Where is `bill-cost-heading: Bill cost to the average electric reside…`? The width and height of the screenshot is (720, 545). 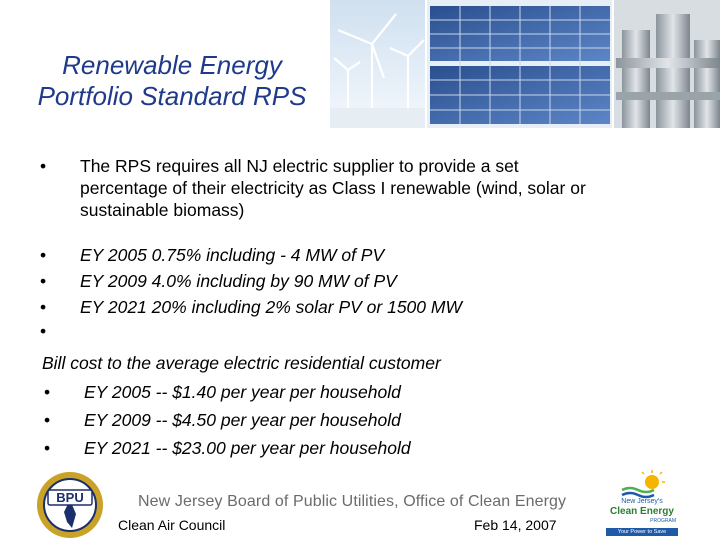
bill-cost-heading: Bill cost to the average electric reside… is located at coordinates (241, 363).